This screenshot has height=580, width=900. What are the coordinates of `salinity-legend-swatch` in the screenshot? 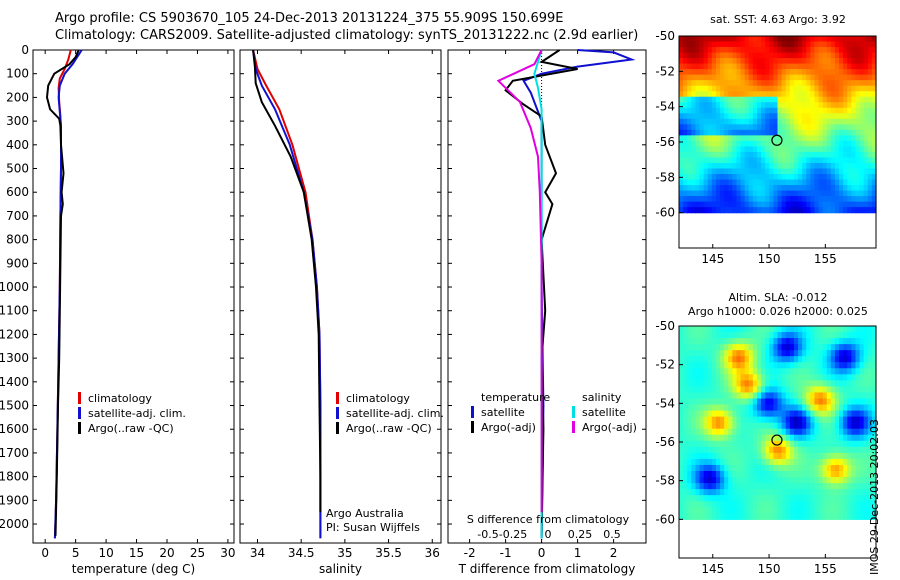 It's located at (337, 413).